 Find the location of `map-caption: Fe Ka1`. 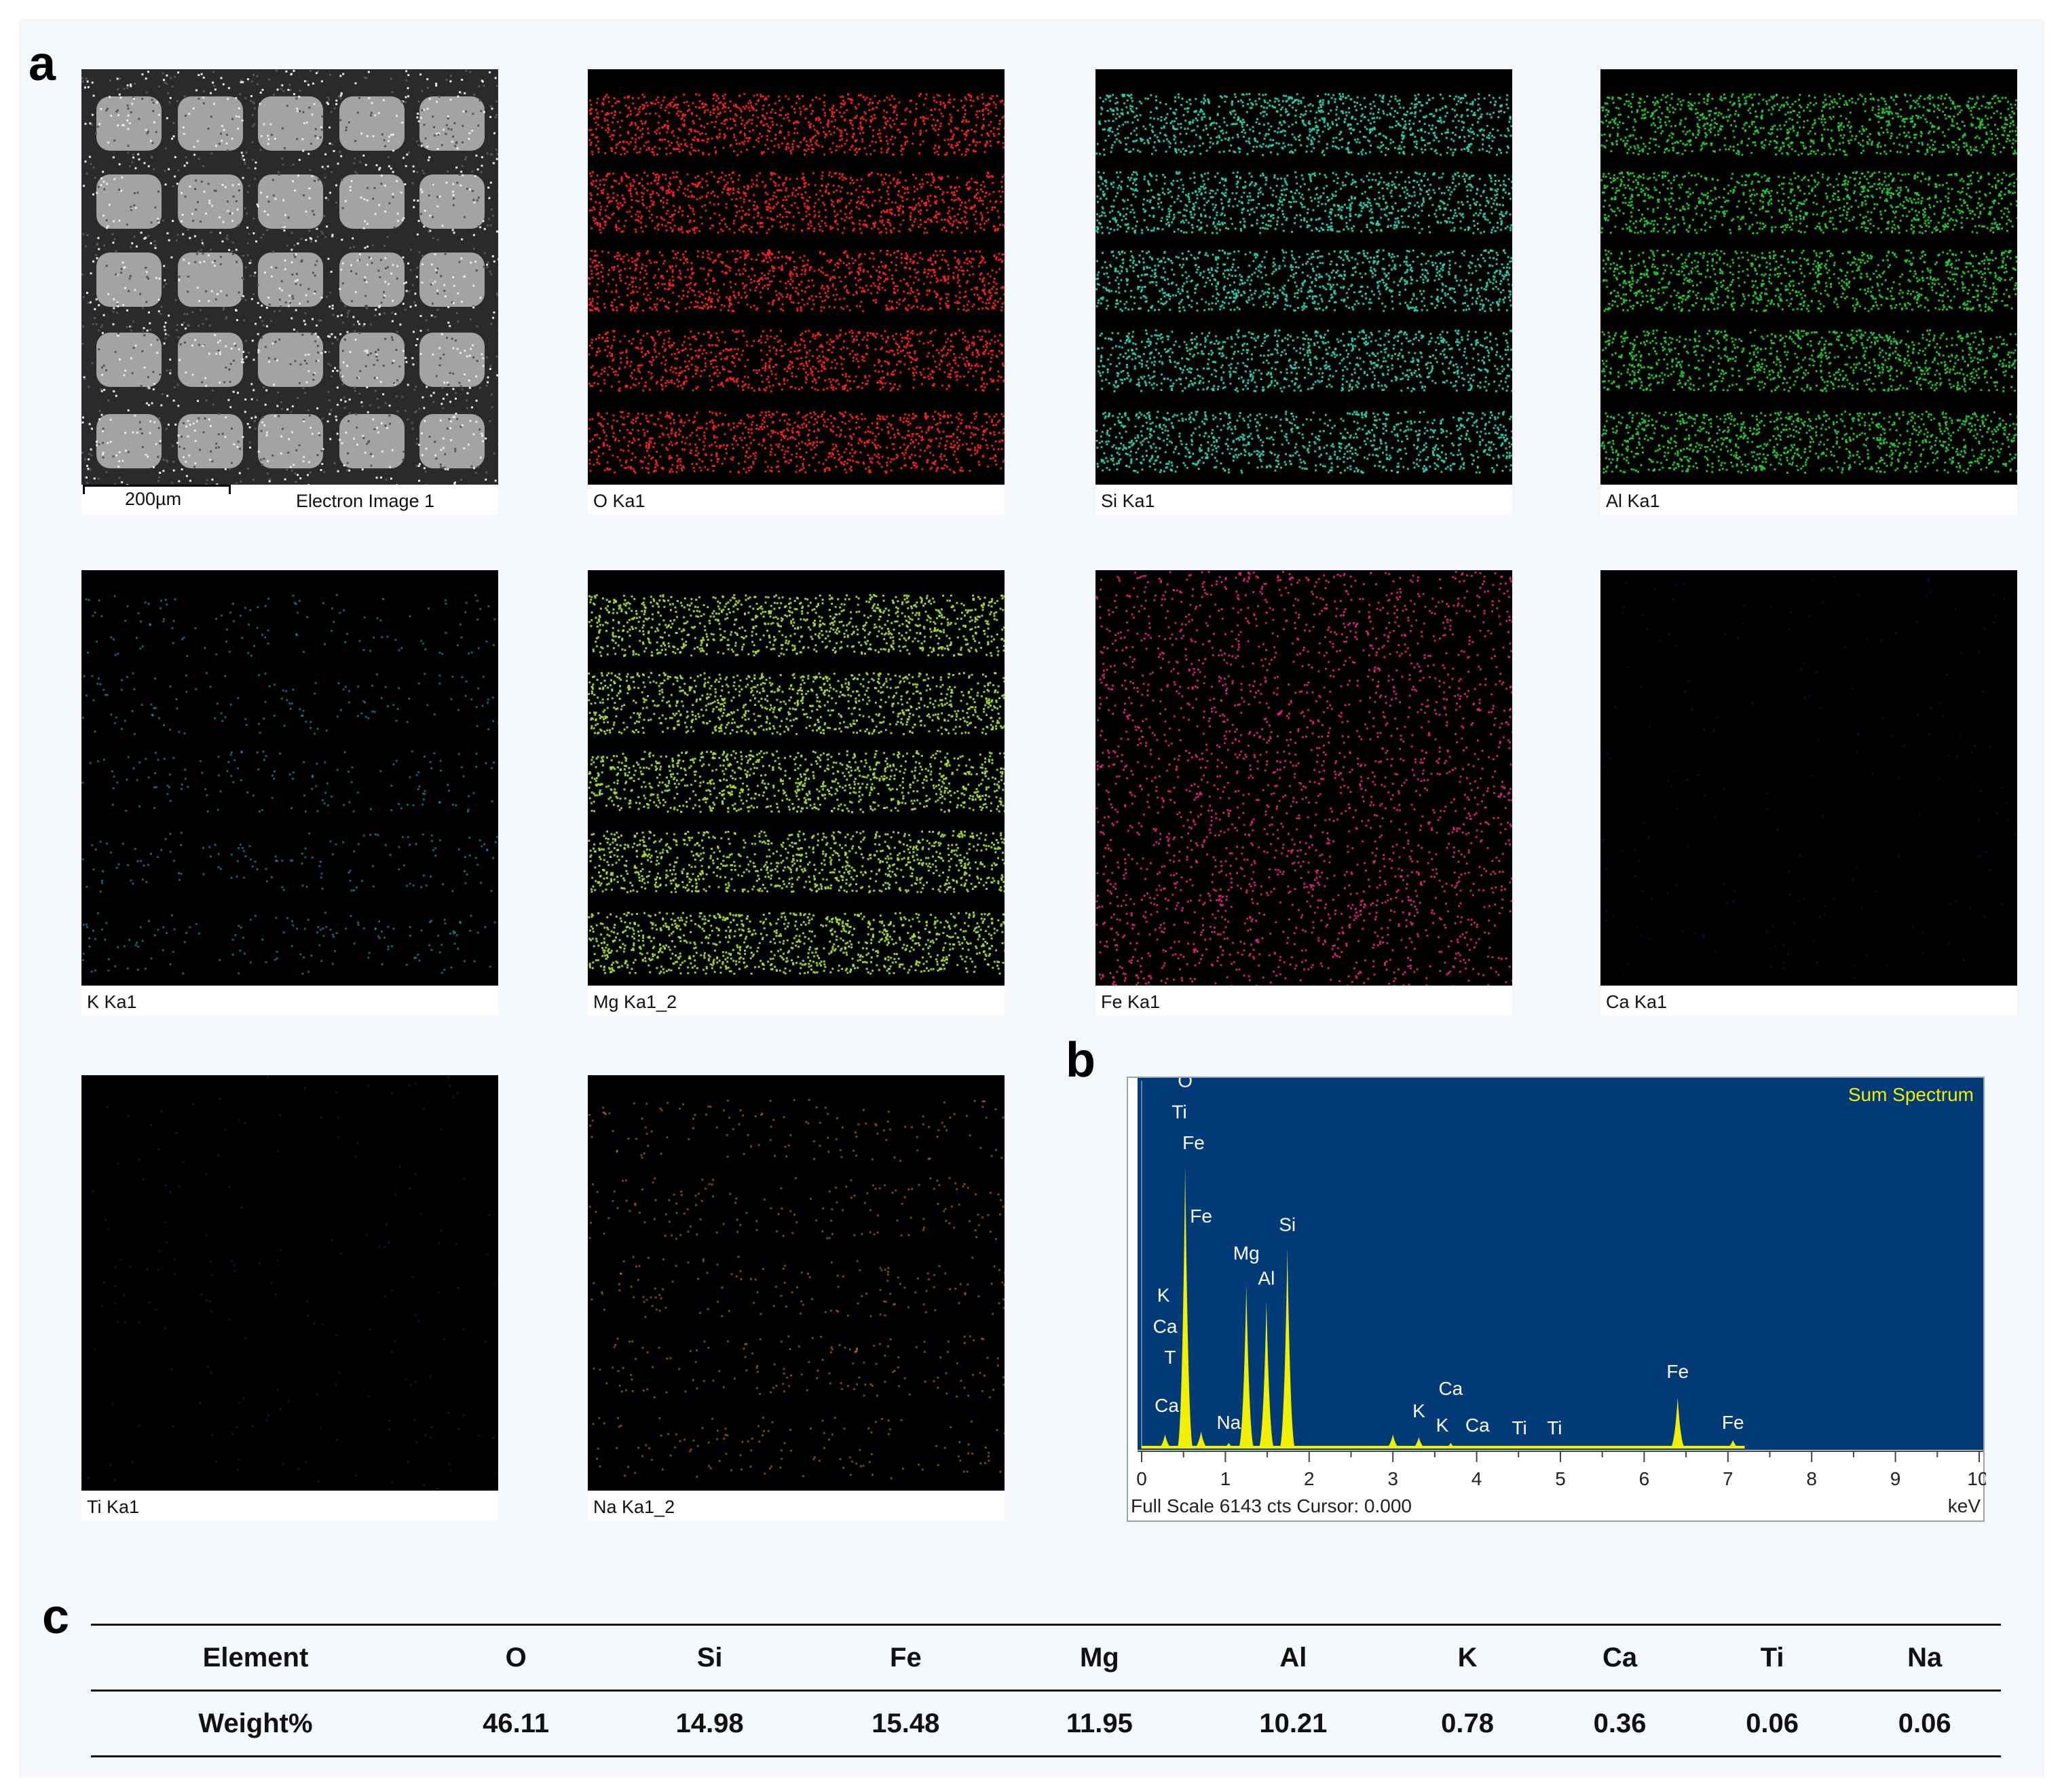

map-caption: Fe Ka1 is located at coordinates (1130, 1003).